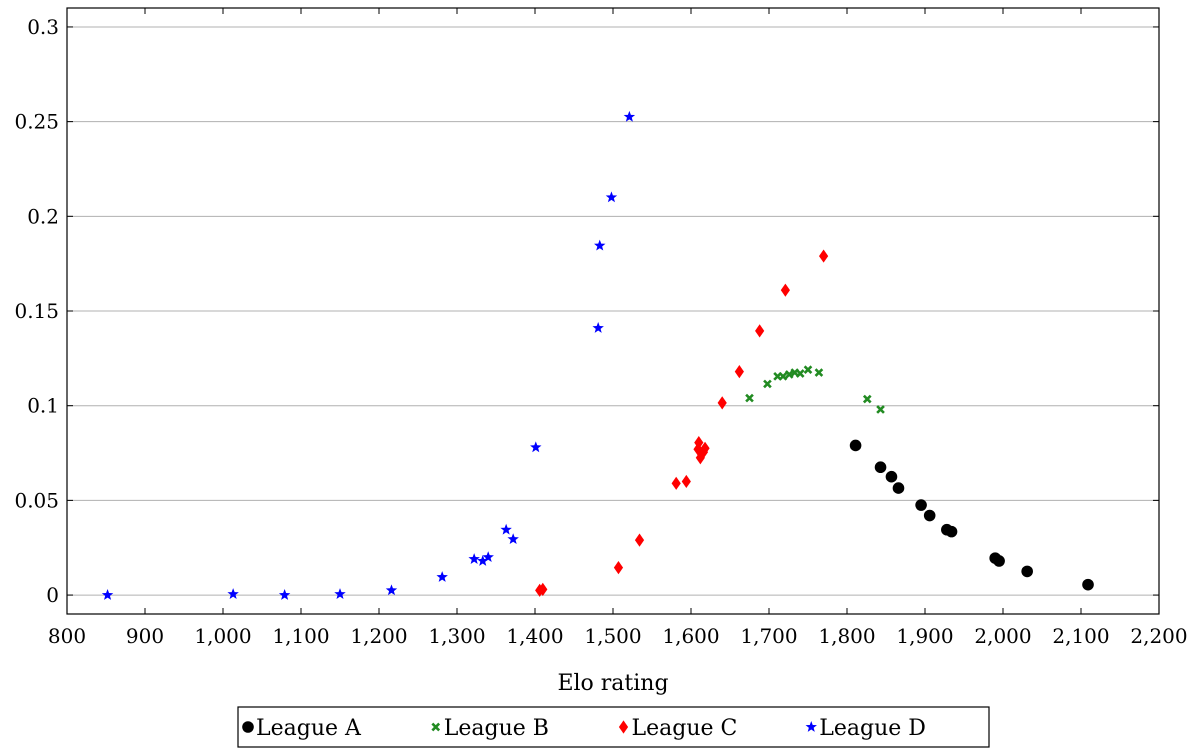 The image size is (1199, 749). Describe the element at coordinates (685, 728) in the screenshot. I see `legend-label: League C` at that location.